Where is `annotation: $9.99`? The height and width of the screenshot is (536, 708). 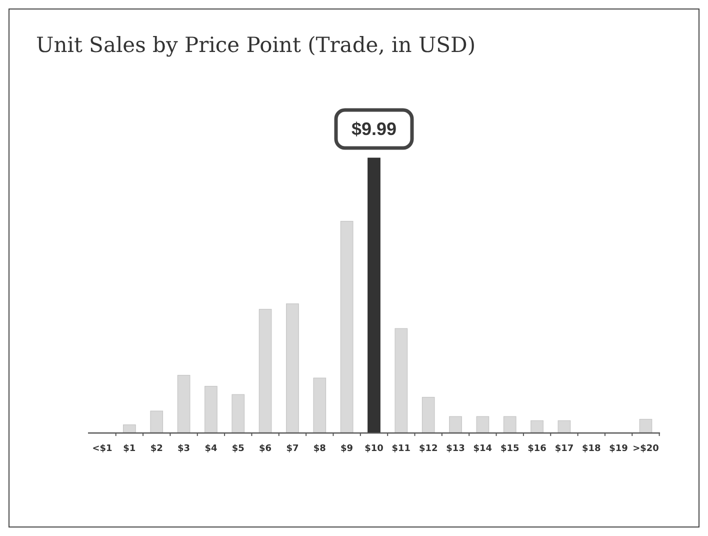 annotation: $9.99 is located at coordinates (374, 129).